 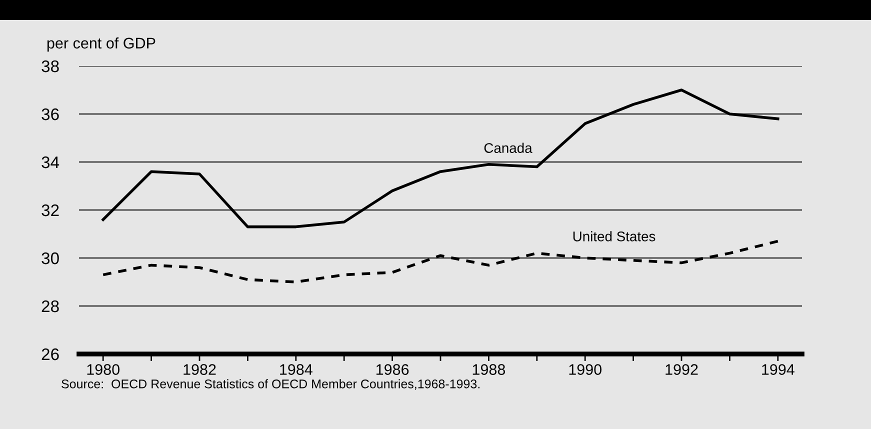 I want to click on series-label: United States, so click(x=614, y=236).